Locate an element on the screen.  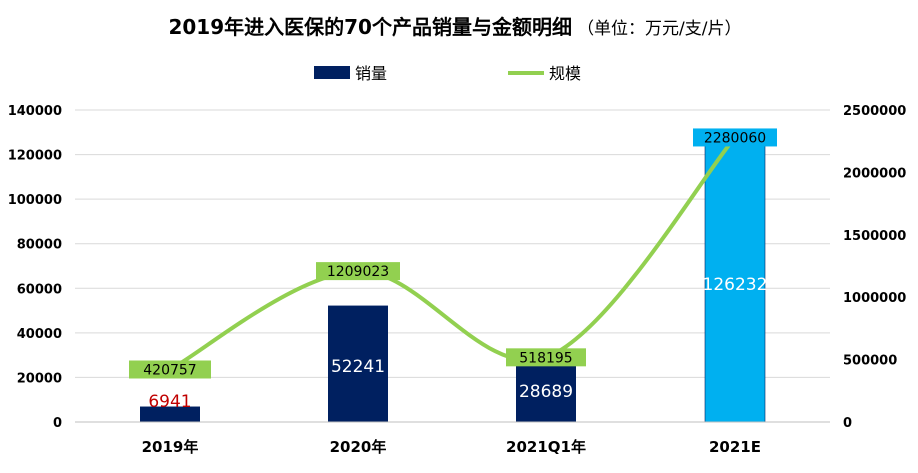
line-value-label: 2280060 is located at coordinates (735, 138).